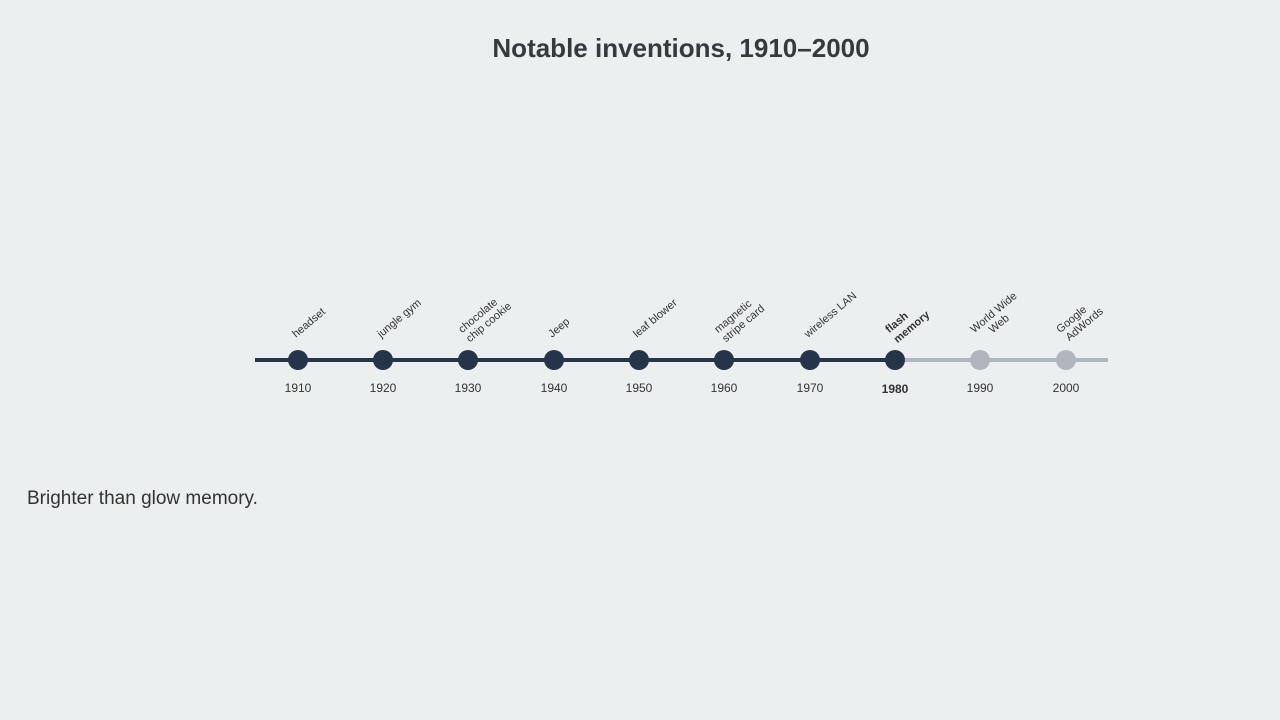 This screenshot has height=720, width=1280. What do you see at coordinates (980, 388) in the screenshot?
I see `event-year: 1990` at bounding box center [980, 388].